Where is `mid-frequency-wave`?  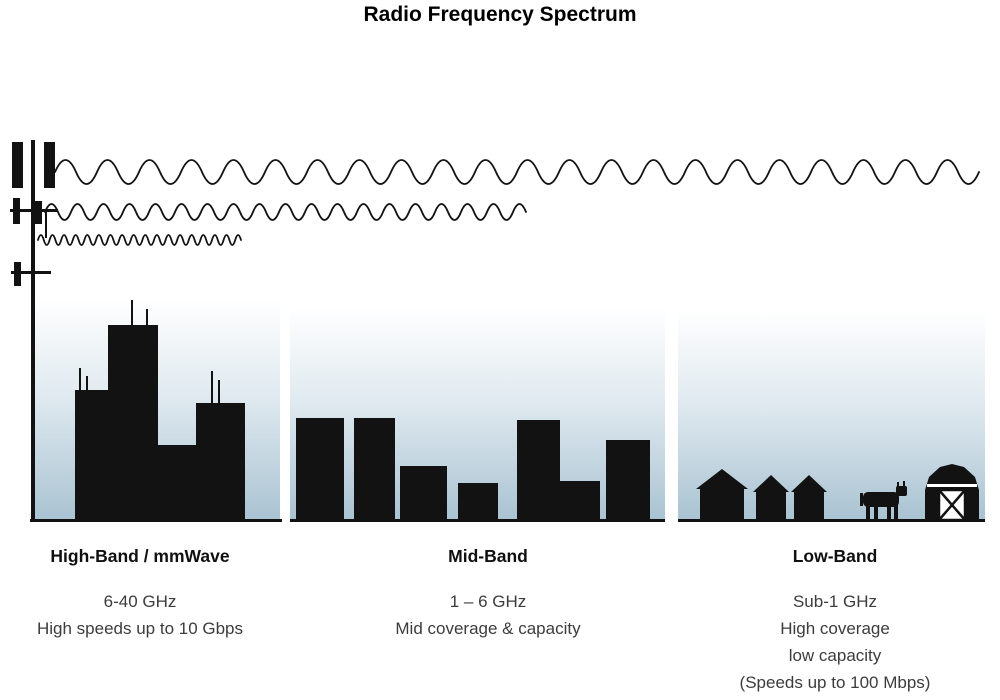
mid-frequency-wave is located at coordinates (285, 212).